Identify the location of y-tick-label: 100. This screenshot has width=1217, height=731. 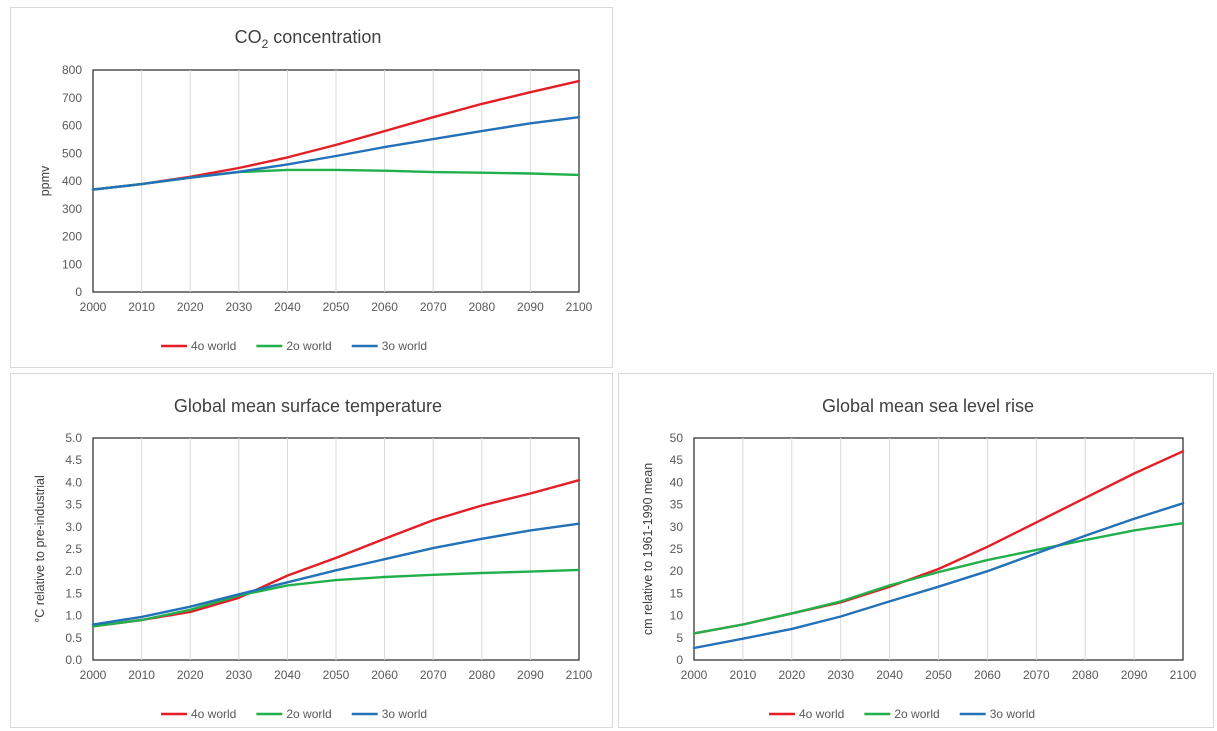
(72, 264).